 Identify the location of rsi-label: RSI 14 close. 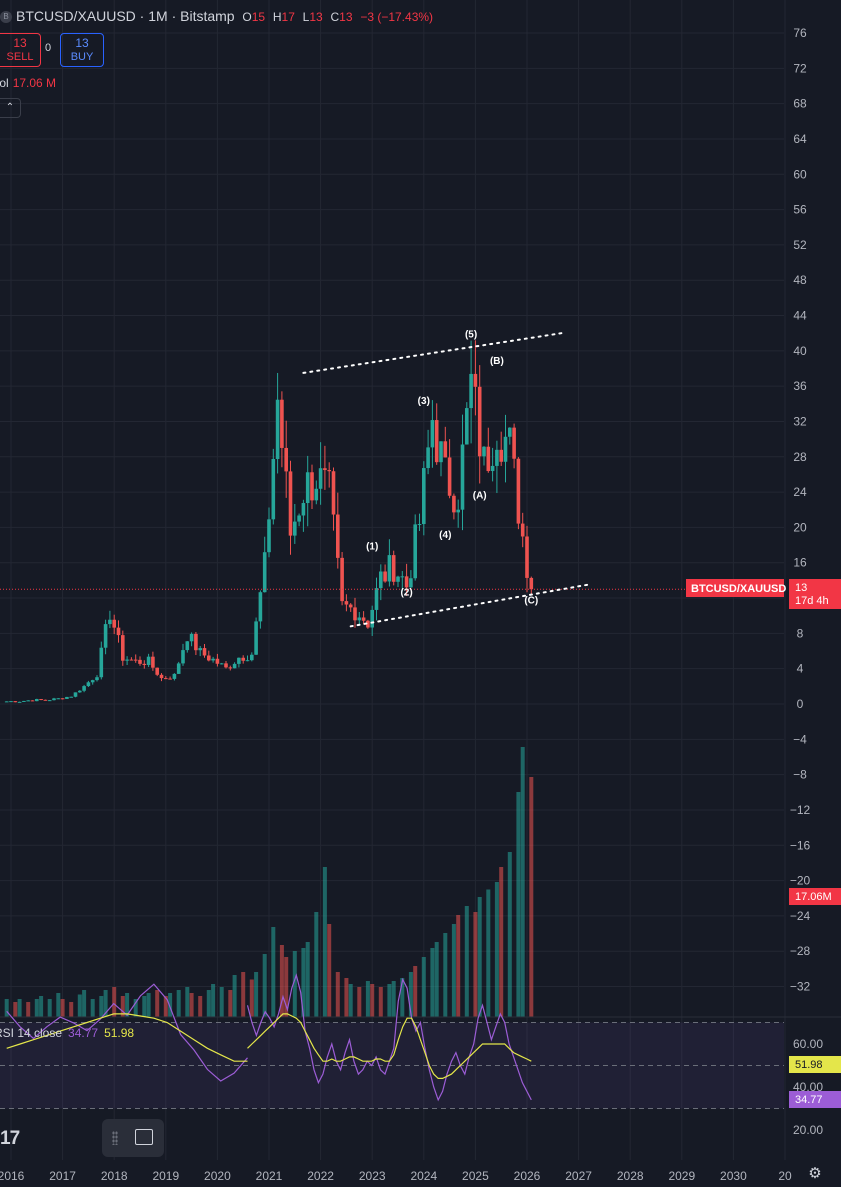
(31, 1033).